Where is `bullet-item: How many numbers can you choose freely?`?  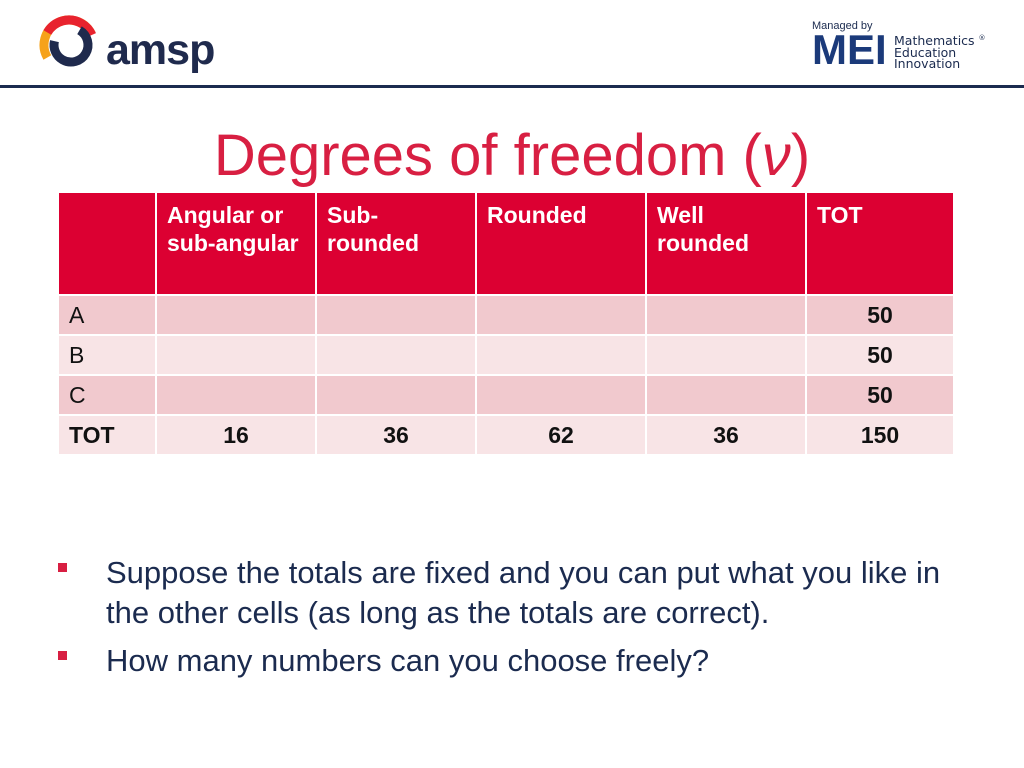
bullet-item: How many numbers can you choose freely? is located at coordinates (521, 661).